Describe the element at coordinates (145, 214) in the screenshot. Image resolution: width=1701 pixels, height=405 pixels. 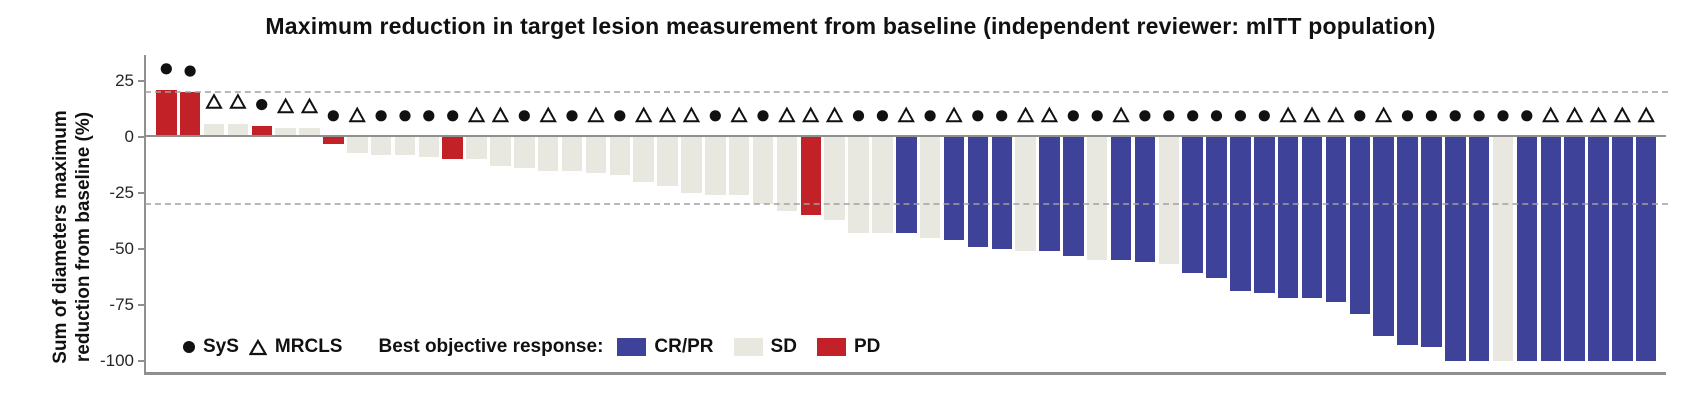
I see `y-axis-line` at that location.